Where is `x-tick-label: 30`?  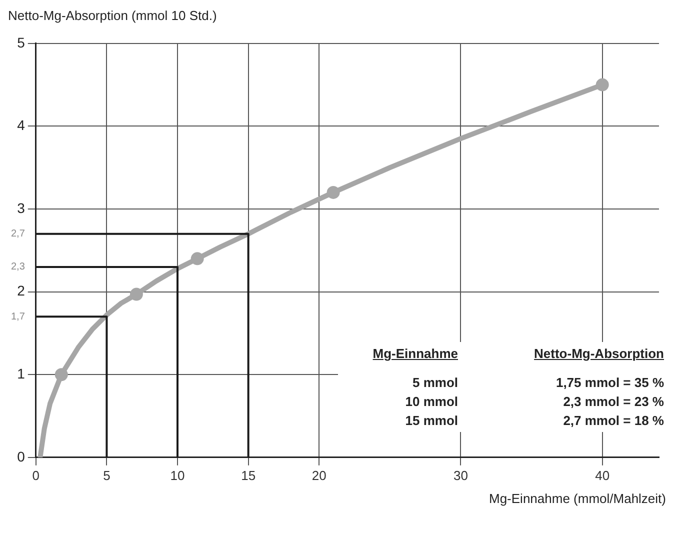 x-tick-label: 30 is located at coordinates (461, 475).